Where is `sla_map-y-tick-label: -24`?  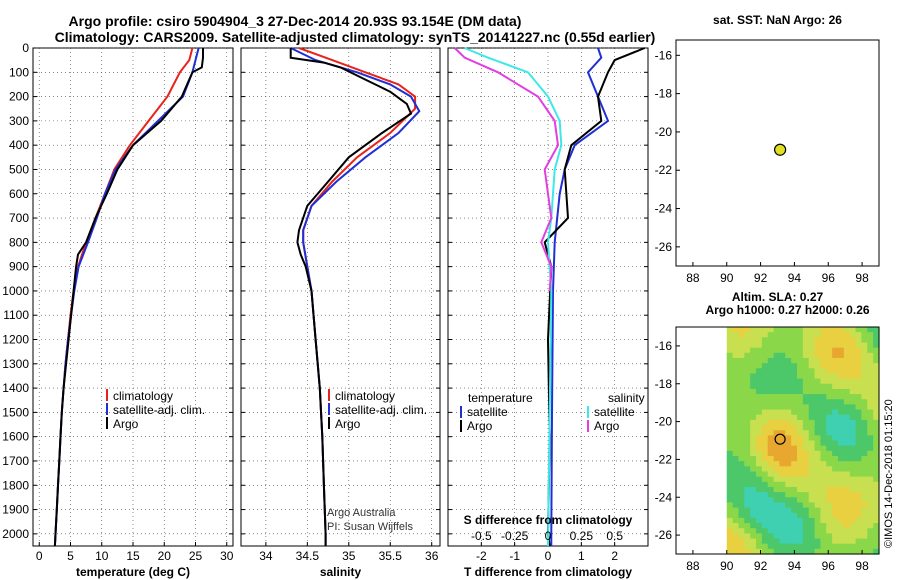 sla_map-y-tick-label: -24 is located at coordinates (664, 497).